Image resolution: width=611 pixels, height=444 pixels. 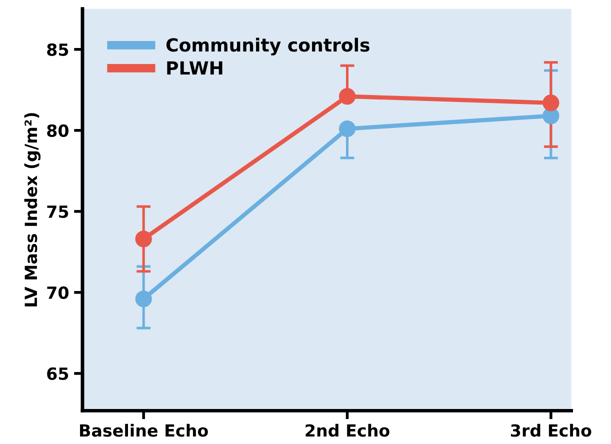 I want to click on y-tick-label: 65, so click(x=57, y=373).